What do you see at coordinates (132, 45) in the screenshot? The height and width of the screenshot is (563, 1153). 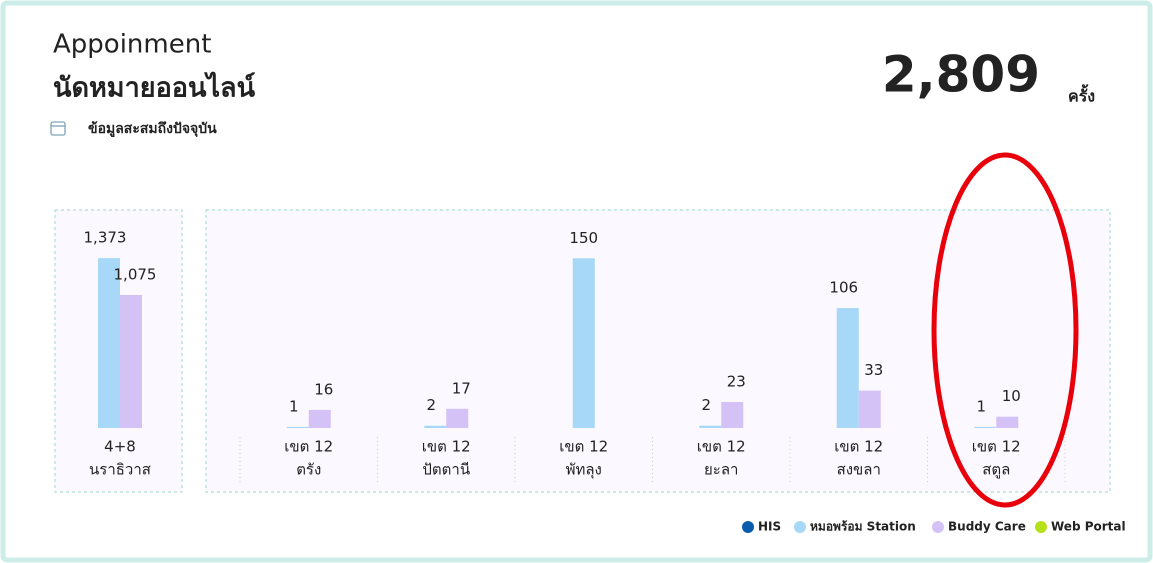 I see `title: Appoinment` at bounding box center [132, 45].